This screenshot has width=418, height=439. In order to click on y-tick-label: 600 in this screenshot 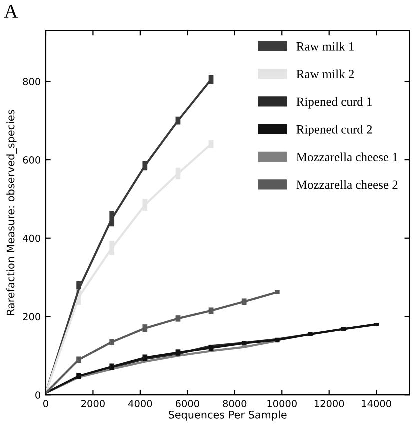, I will do `click(31, 160)`.